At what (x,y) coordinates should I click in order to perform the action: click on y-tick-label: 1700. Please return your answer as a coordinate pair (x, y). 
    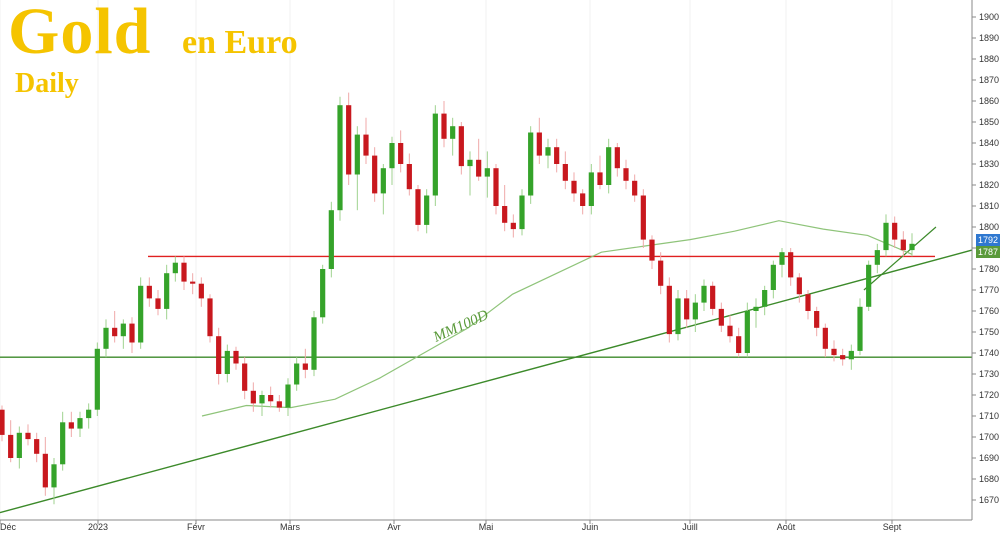
    Looking at the image, I should click on (989, 437).